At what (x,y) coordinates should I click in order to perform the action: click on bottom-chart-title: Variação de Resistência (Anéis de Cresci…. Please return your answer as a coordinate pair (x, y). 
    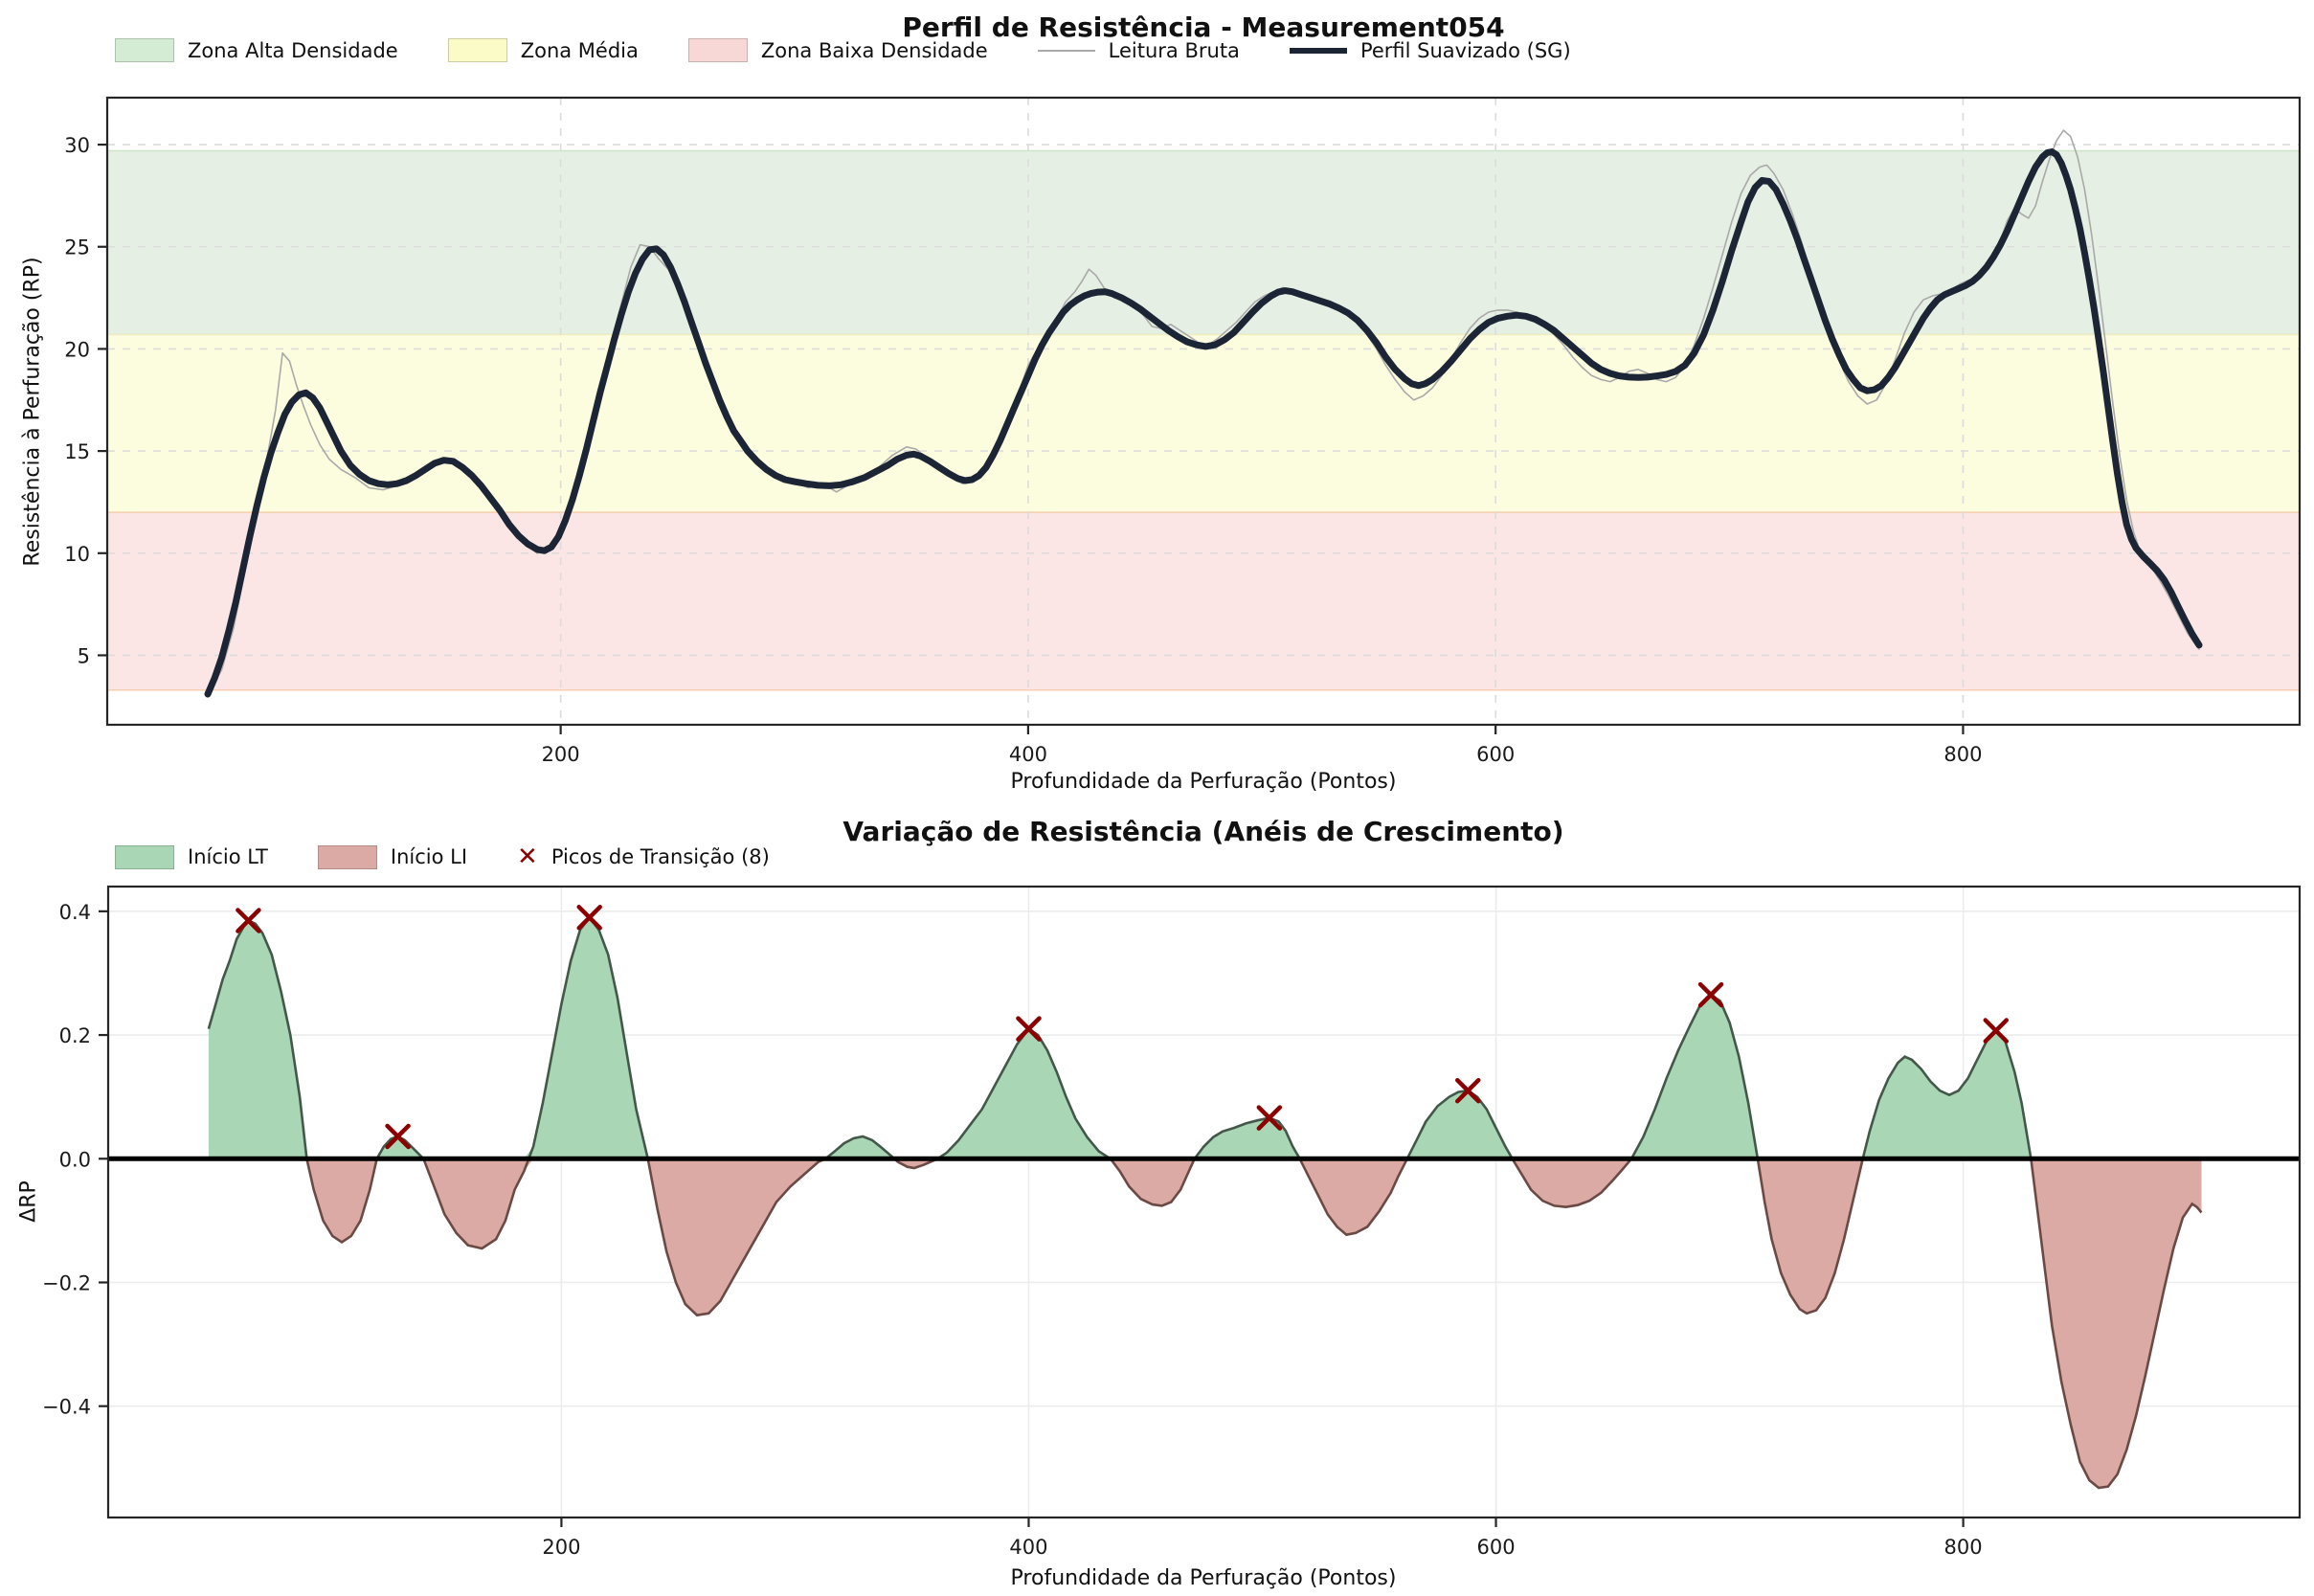
    Looking at the image, I should click on (1203, 831).